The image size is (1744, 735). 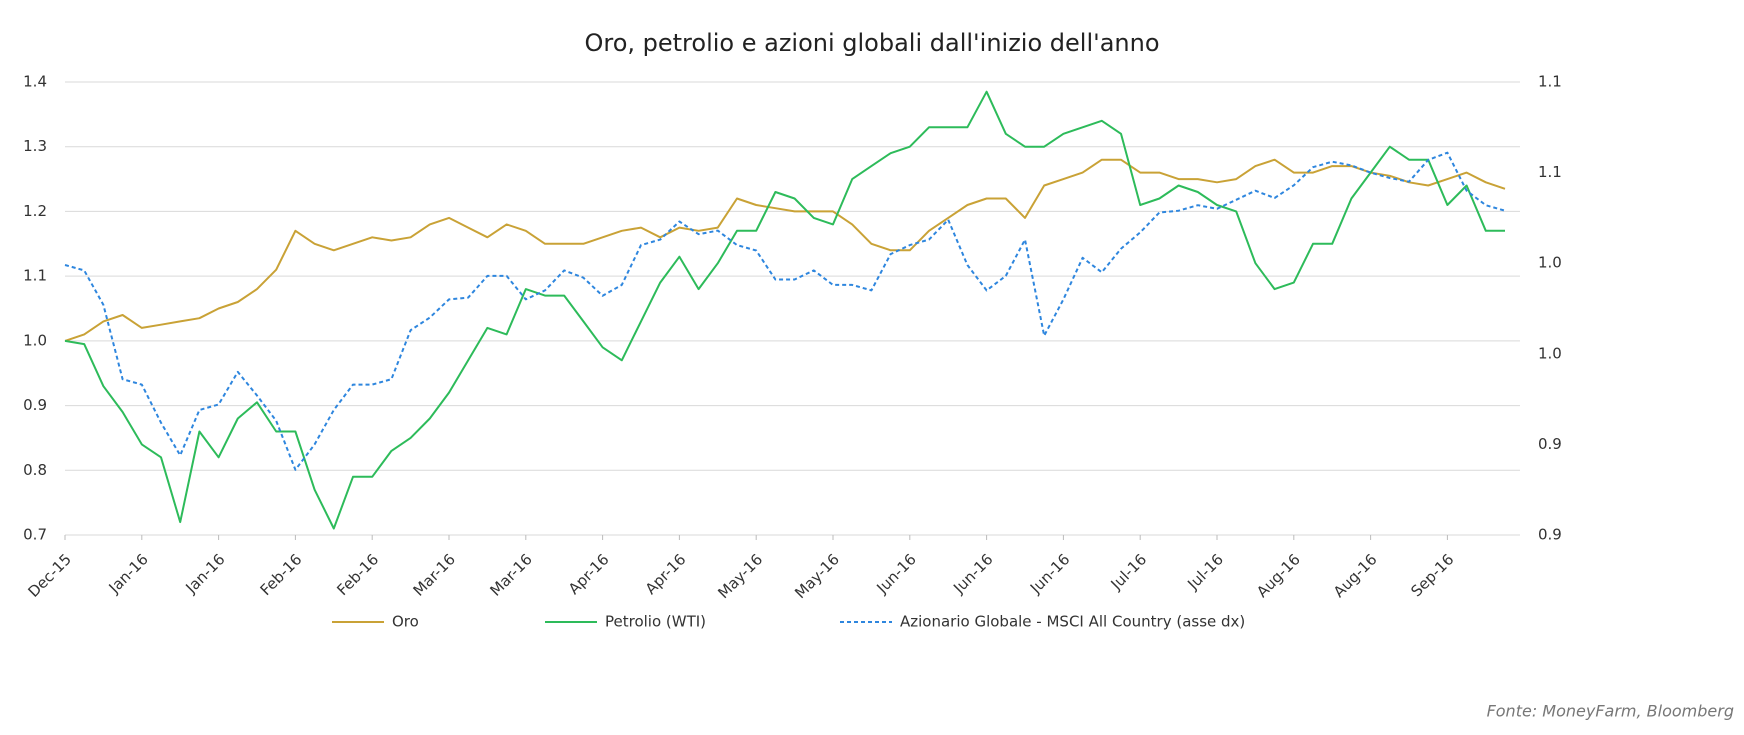 What do you see at coordinates (35, 405) in the screenshot?
I see `y-tick-label: 0.9` at bounding box center [35, 405].